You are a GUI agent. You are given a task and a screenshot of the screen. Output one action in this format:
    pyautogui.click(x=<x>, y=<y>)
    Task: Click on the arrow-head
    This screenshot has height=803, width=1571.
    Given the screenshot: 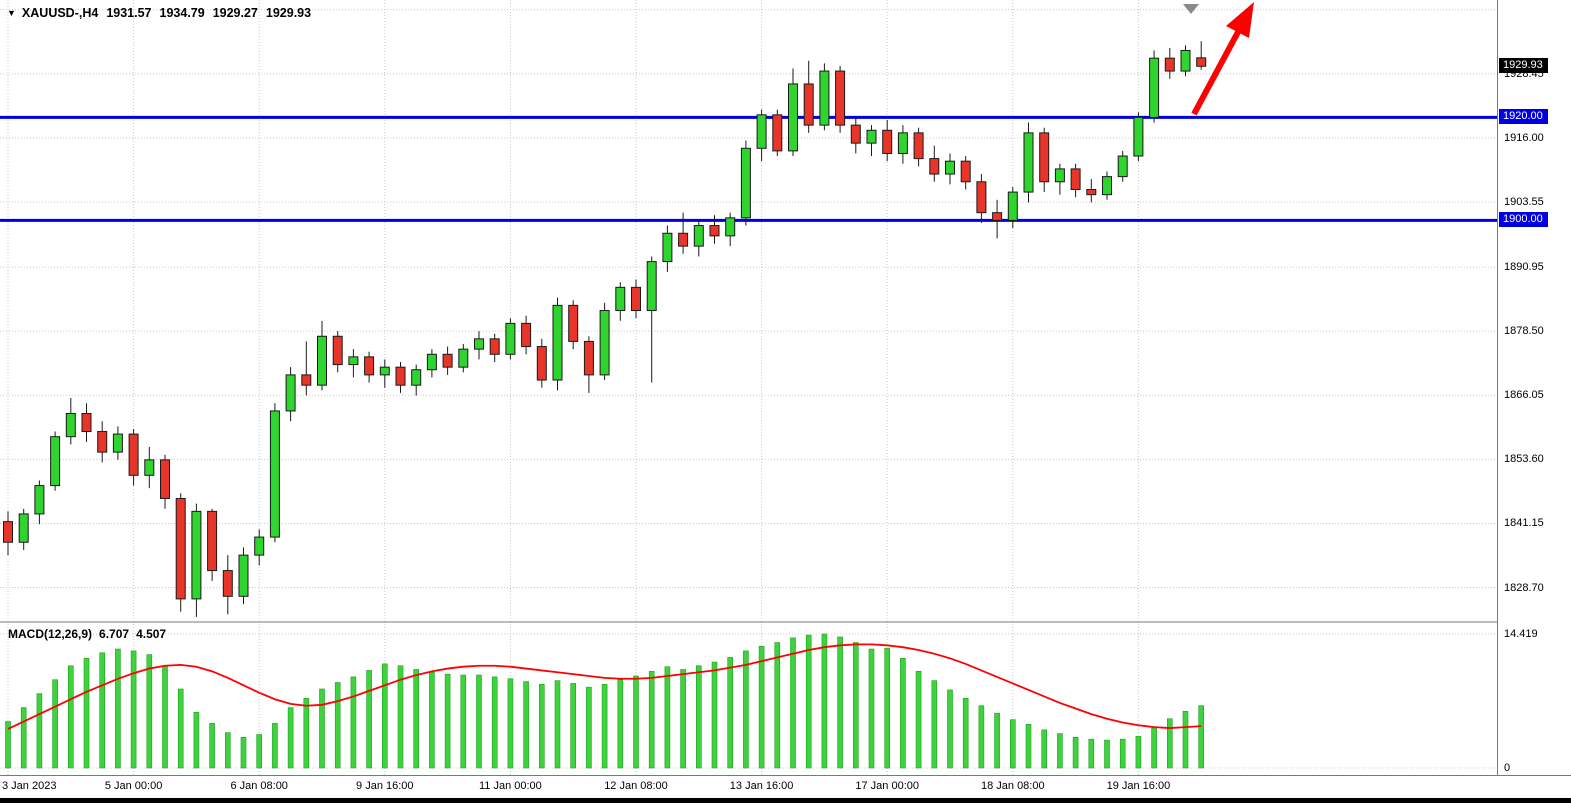 What is the action you would take?
    pyautogui.click(x=1240, y=20)
    